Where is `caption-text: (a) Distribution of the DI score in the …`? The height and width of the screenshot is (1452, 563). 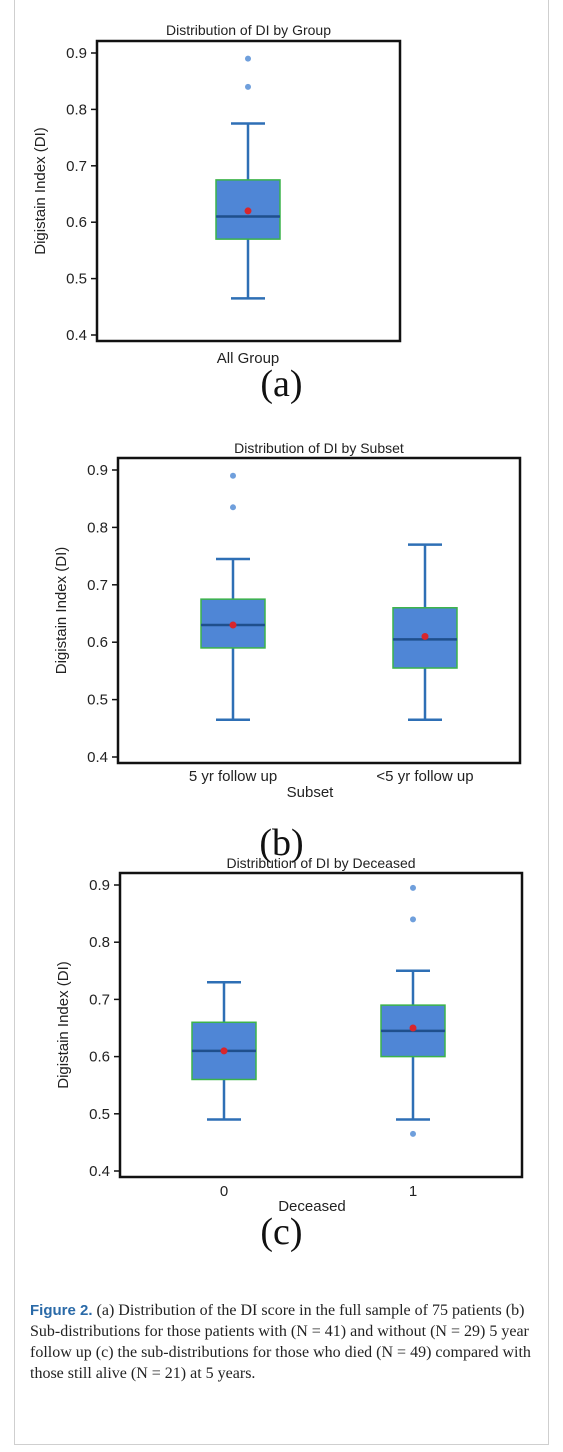
caption-text: (a) Distribution of the DI score in the … is located at coordinates (280, 1342).